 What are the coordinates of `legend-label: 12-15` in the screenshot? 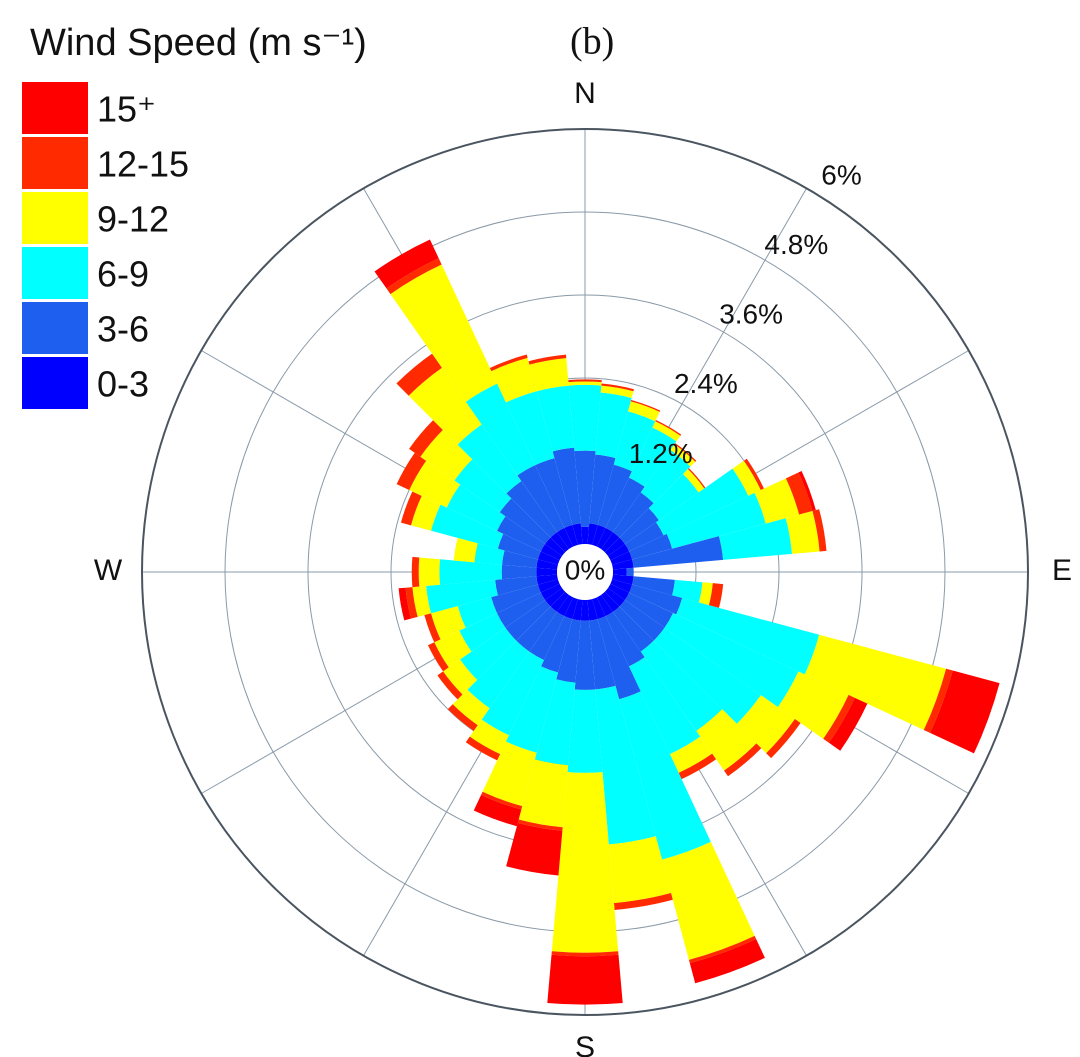 It's located at (143, 164).